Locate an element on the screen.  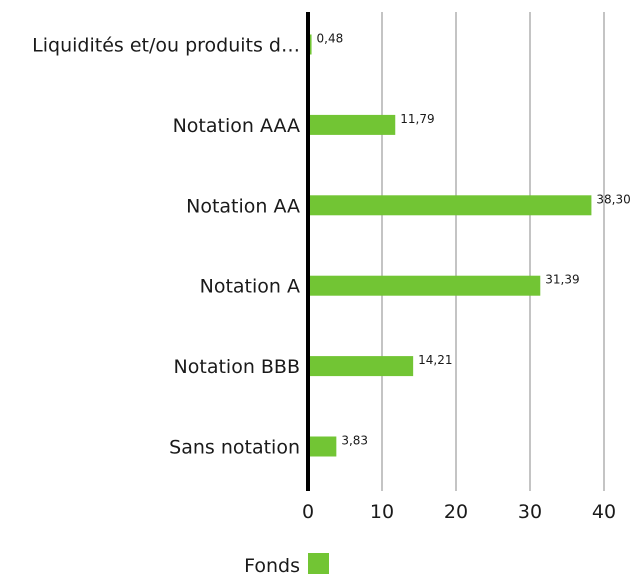
category-label-5: Notation BBB is located at coordinates (237, 367).